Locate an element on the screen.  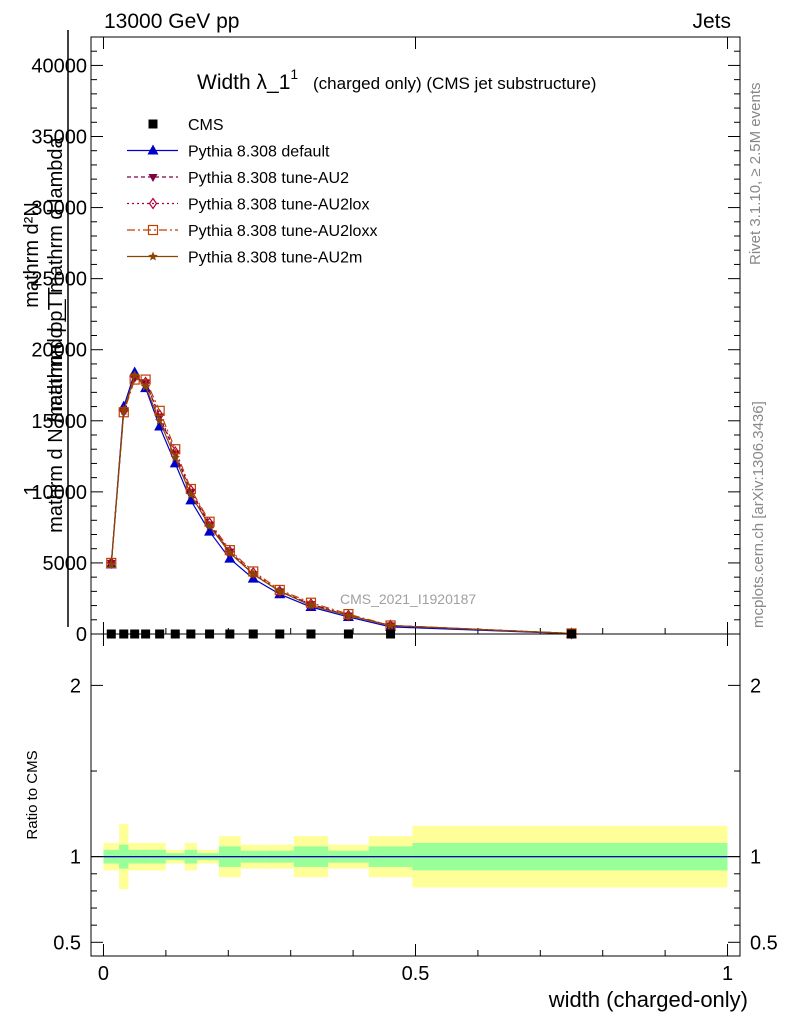
header-right: Jets is located at coordinates (711, 21).